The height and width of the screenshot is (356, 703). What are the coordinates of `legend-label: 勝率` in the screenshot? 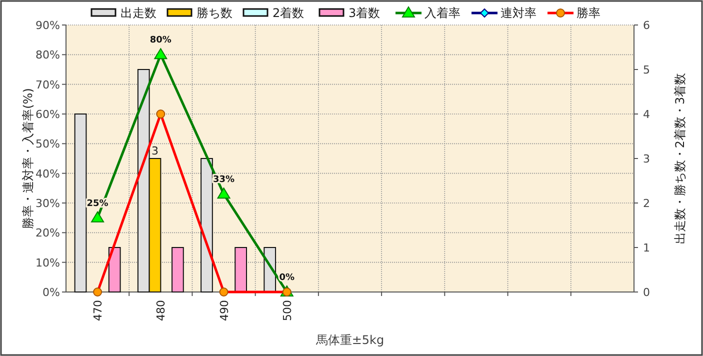 It's located at (588, 13).